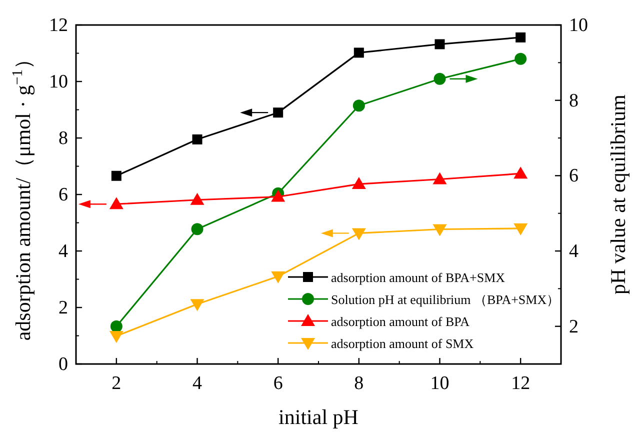 Image resolution: width=640 pixels, height=432 pixels. Describe the element at coordinates (58, 82) in the screenshot. I see `y-tick-label: 10` at that location.